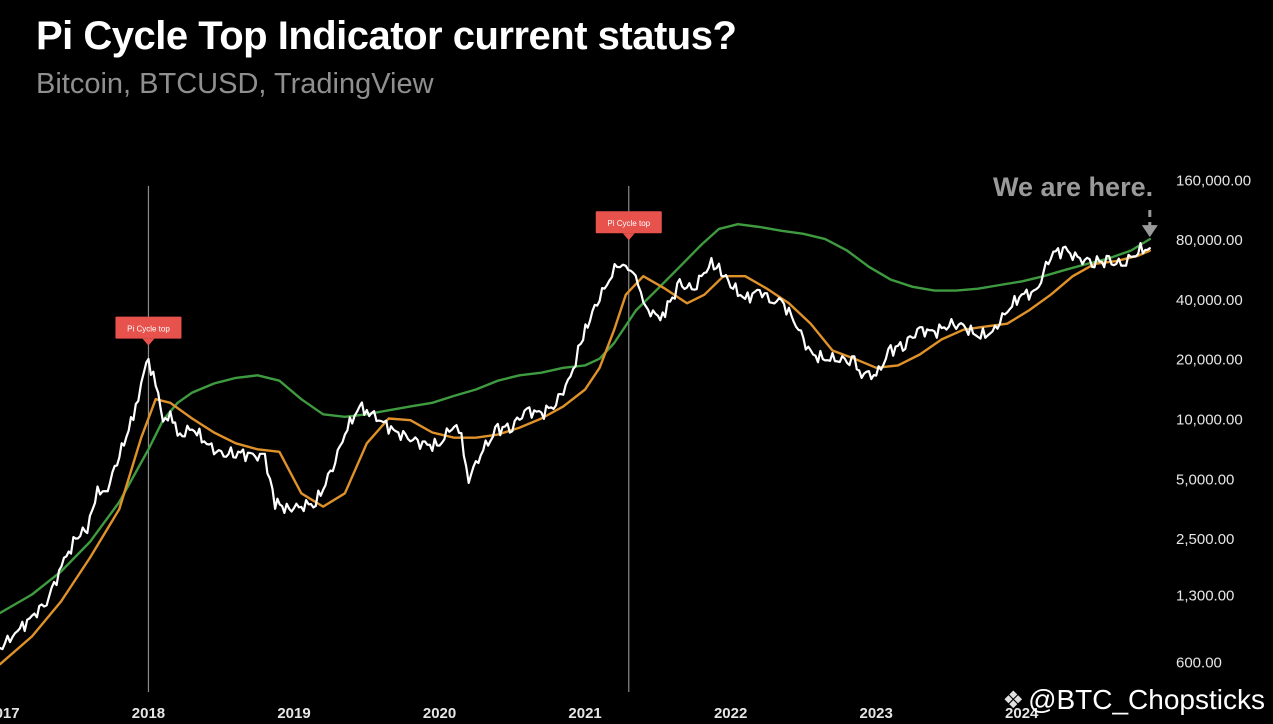 The height and width of the screenshot is (724, 1273). I want to click on y-tick-label: 5,000.00, so click(1205, 479).